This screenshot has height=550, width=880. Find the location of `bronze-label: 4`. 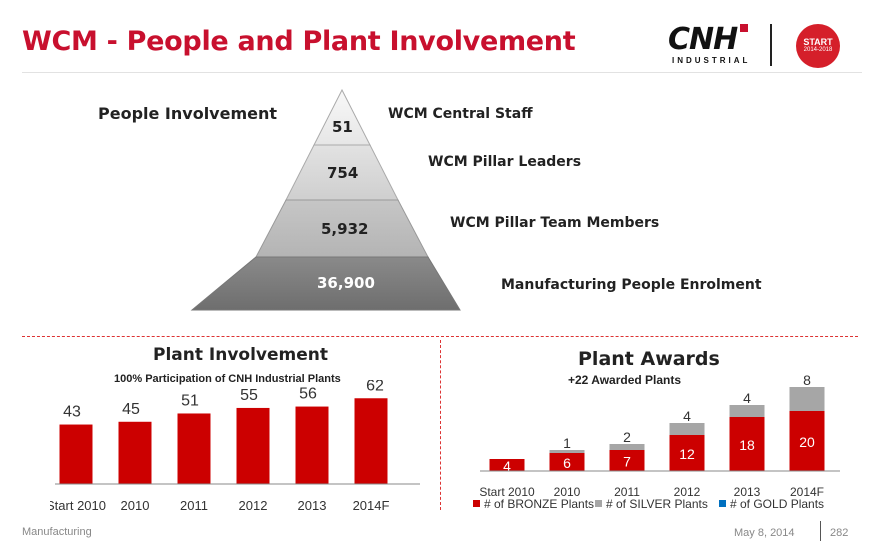

bronze-label: 4 is located at coordinates (507, 466).